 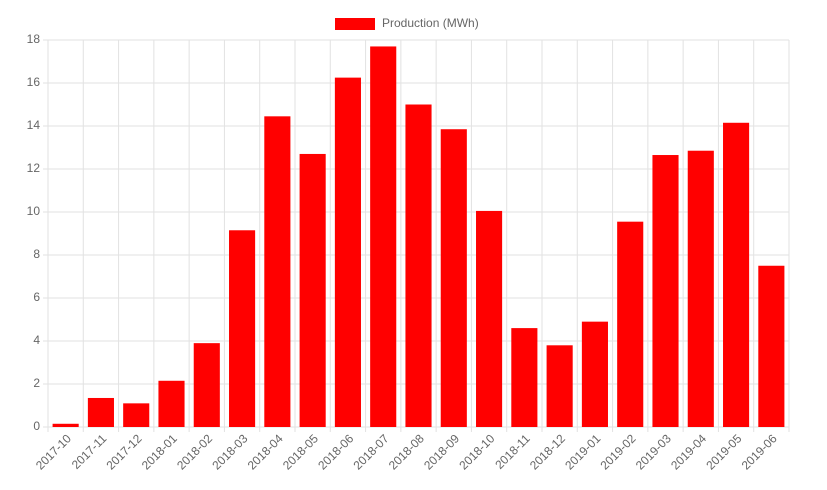 What do you see at coordinates (653, 451) in the screenshot?
I see `x-tick-label: 2019-03` at bounding box center [653, 451].